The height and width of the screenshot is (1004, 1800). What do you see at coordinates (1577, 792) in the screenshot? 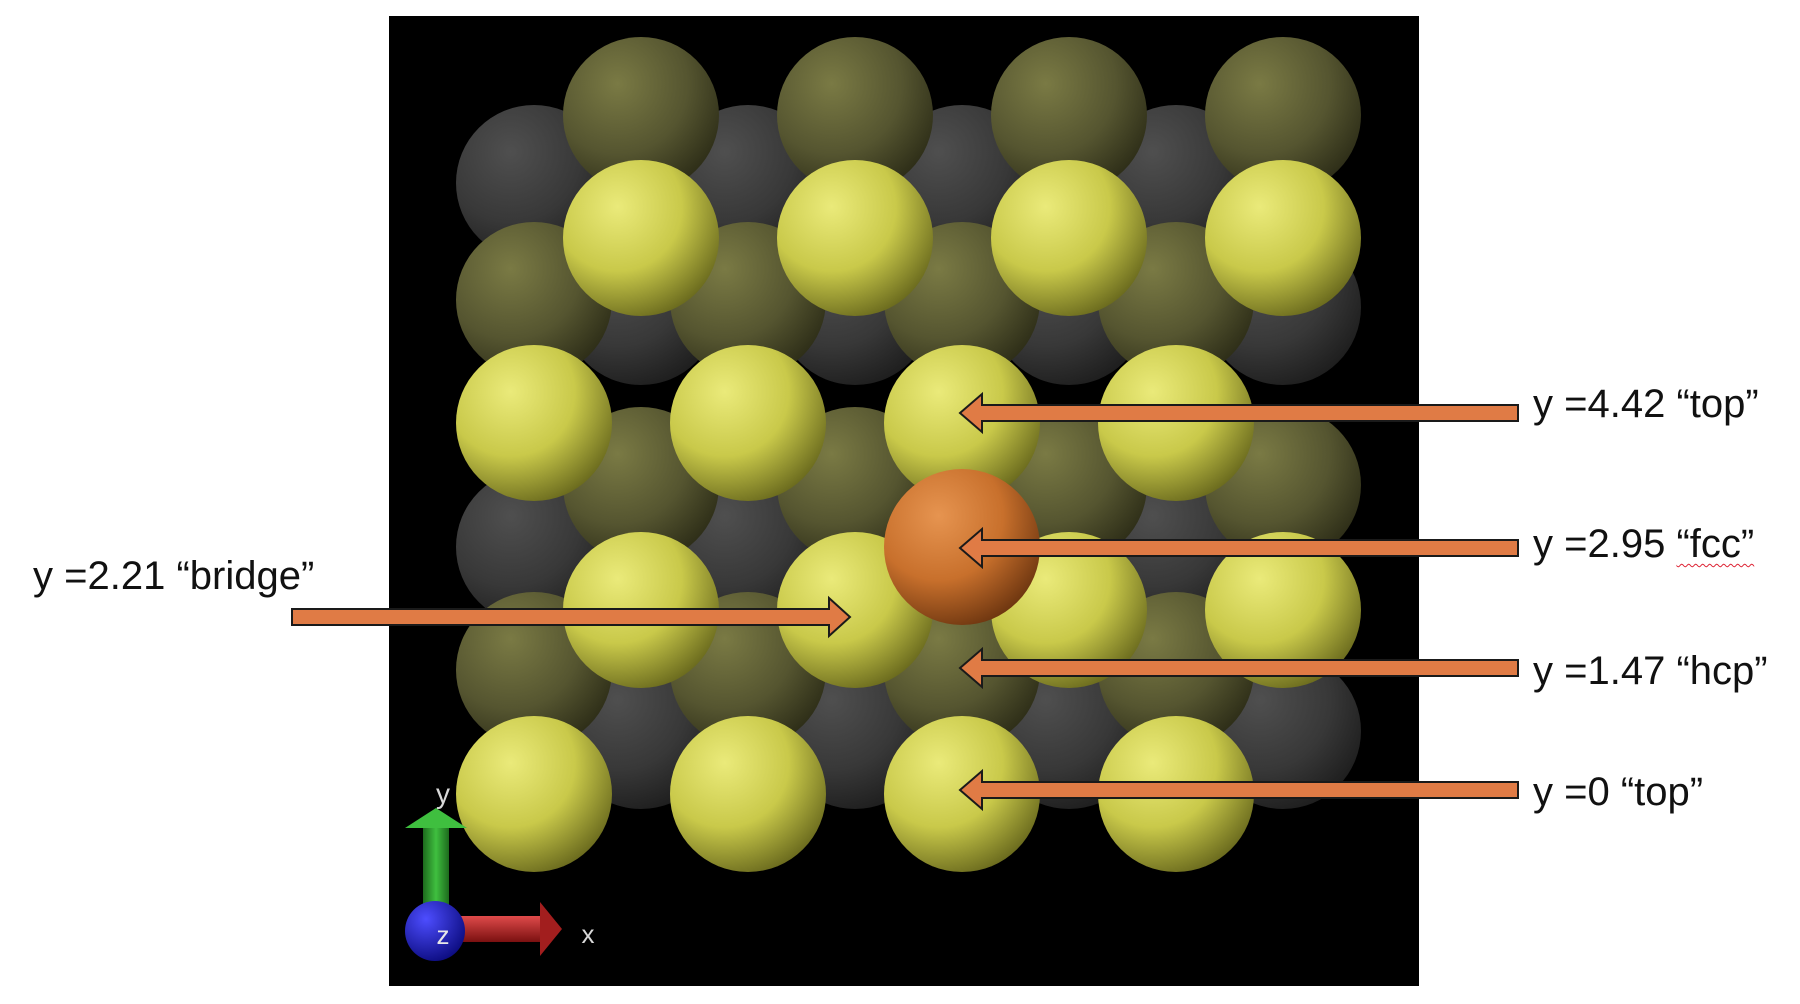
I see `site-label-value: y =0` at bounding box center [1577, 792].